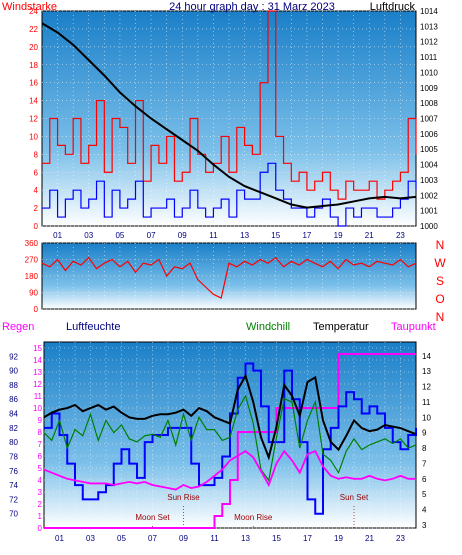 The width and height of the screenshot is (462, 555). What do you see at coordinates (426, 417) in the screenshot?
I see `temperature-tick-label: 10` at bounding box center [426, 417].